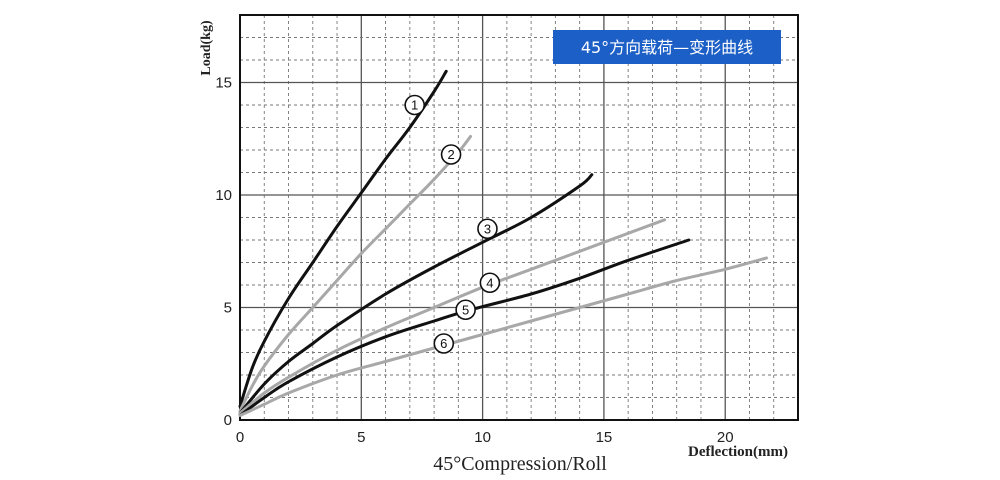  Describe the element at coordinates (604, 437) in the screenshot. I see `x-tick-label: 15` at that location.